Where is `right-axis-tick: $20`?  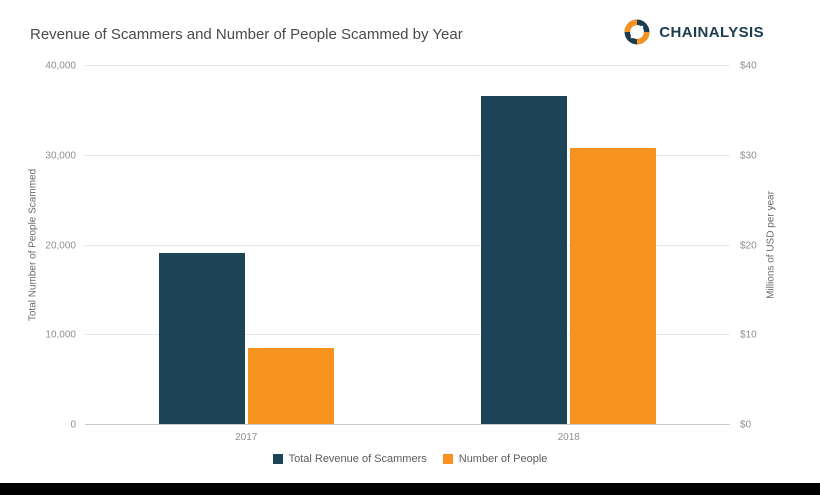 right-axis-tick: $20 is located at coordinates (748, 245).